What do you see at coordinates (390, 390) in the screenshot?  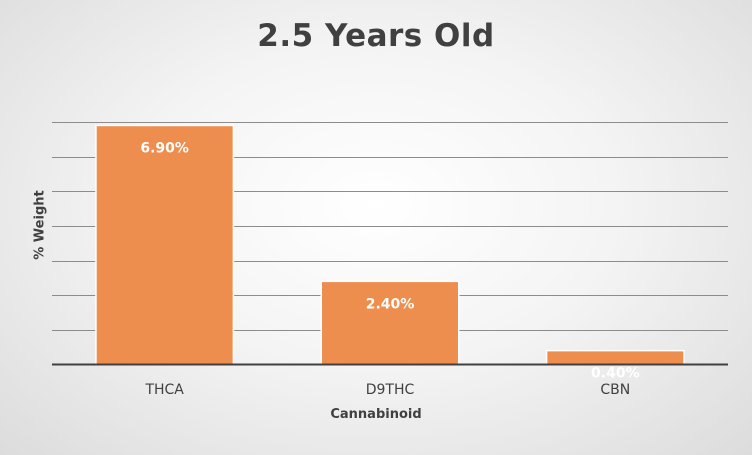 I see `x-tick-label: D9THC` at bounding box center [390, 390].